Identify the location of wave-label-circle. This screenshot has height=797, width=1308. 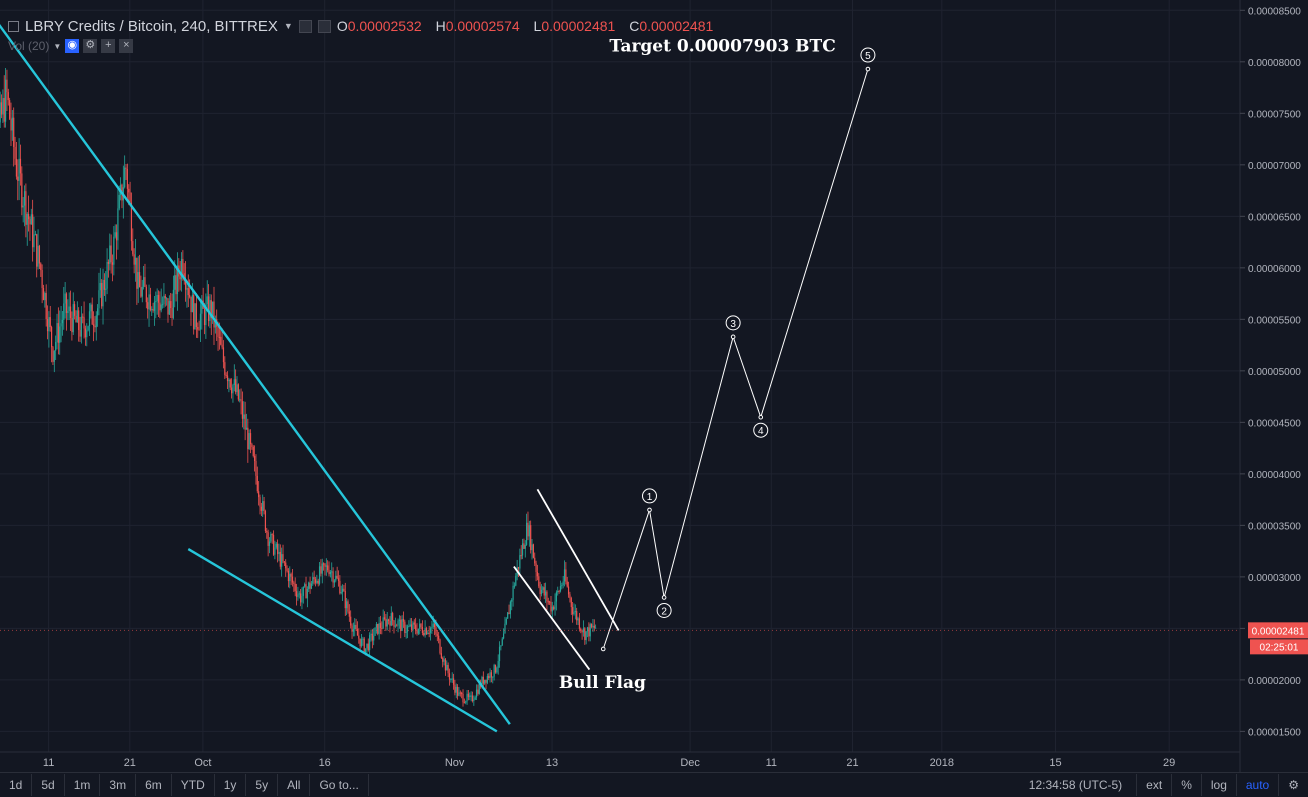
(649, 496).